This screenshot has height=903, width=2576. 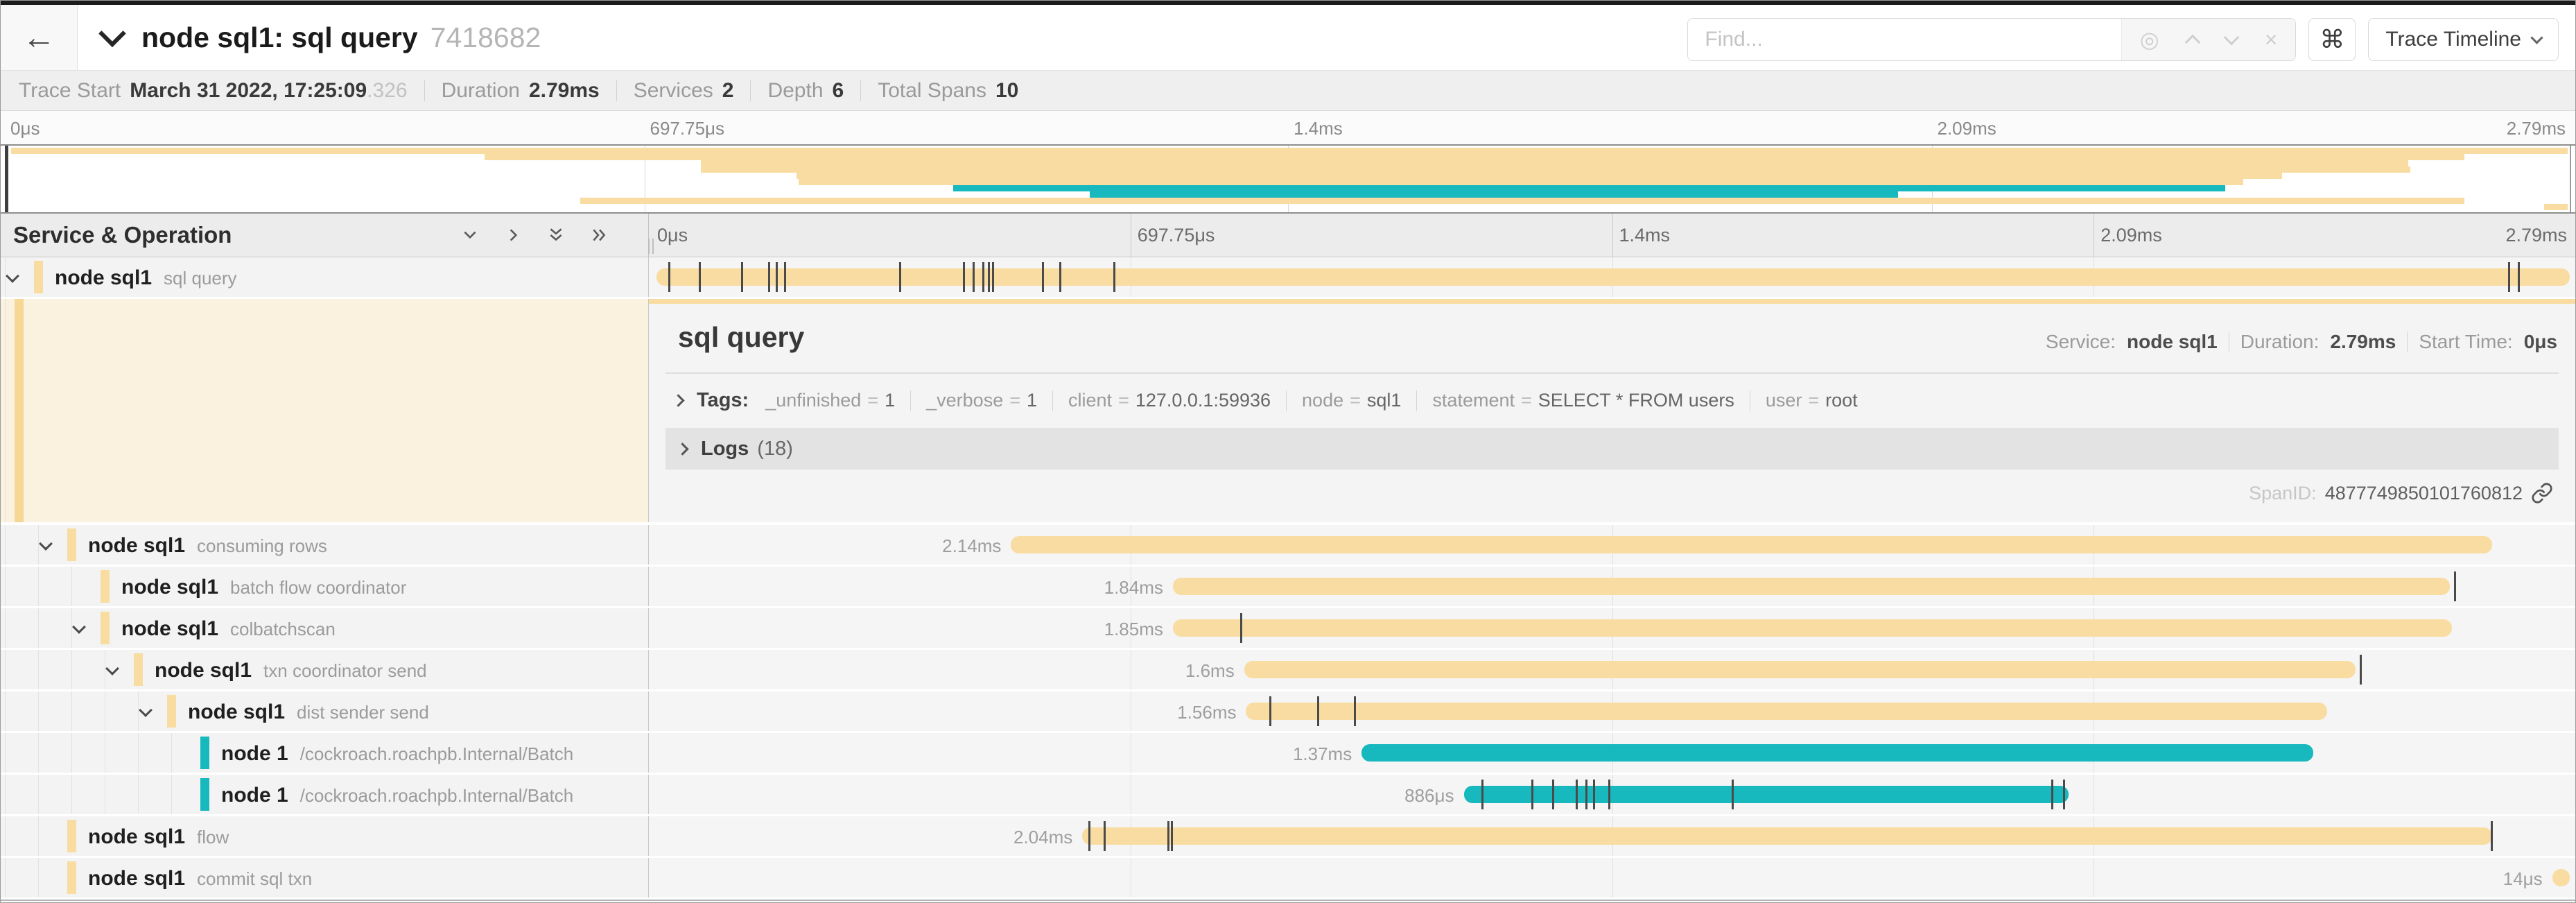 I want to click on span-duration-label: 1.37ms, so click(x=1322, y=753).